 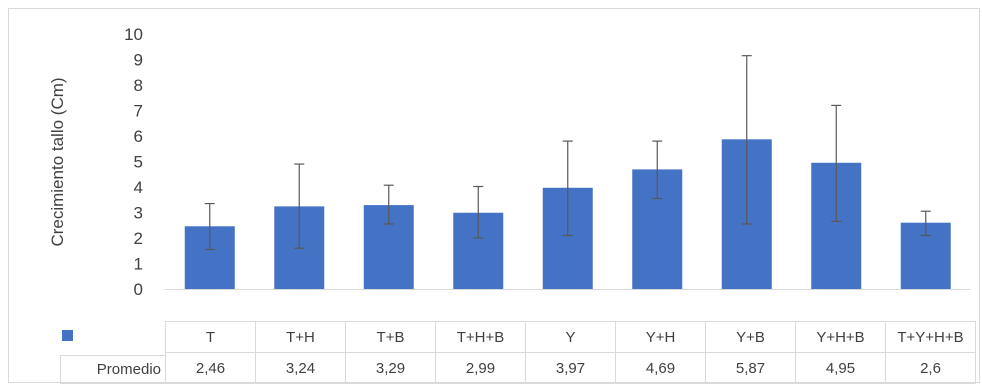 I want to click on data-label: 3,97, so click(x=570, y=368).